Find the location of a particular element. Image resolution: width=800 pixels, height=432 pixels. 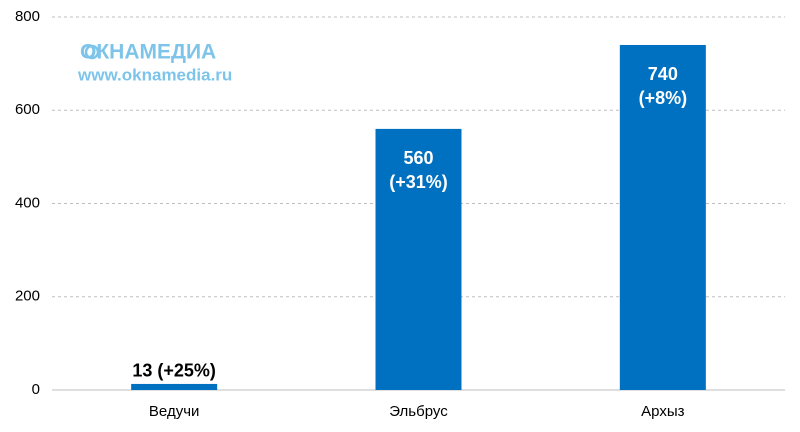

value-label: 740 (+8%) is located at coordinates (663, 86).